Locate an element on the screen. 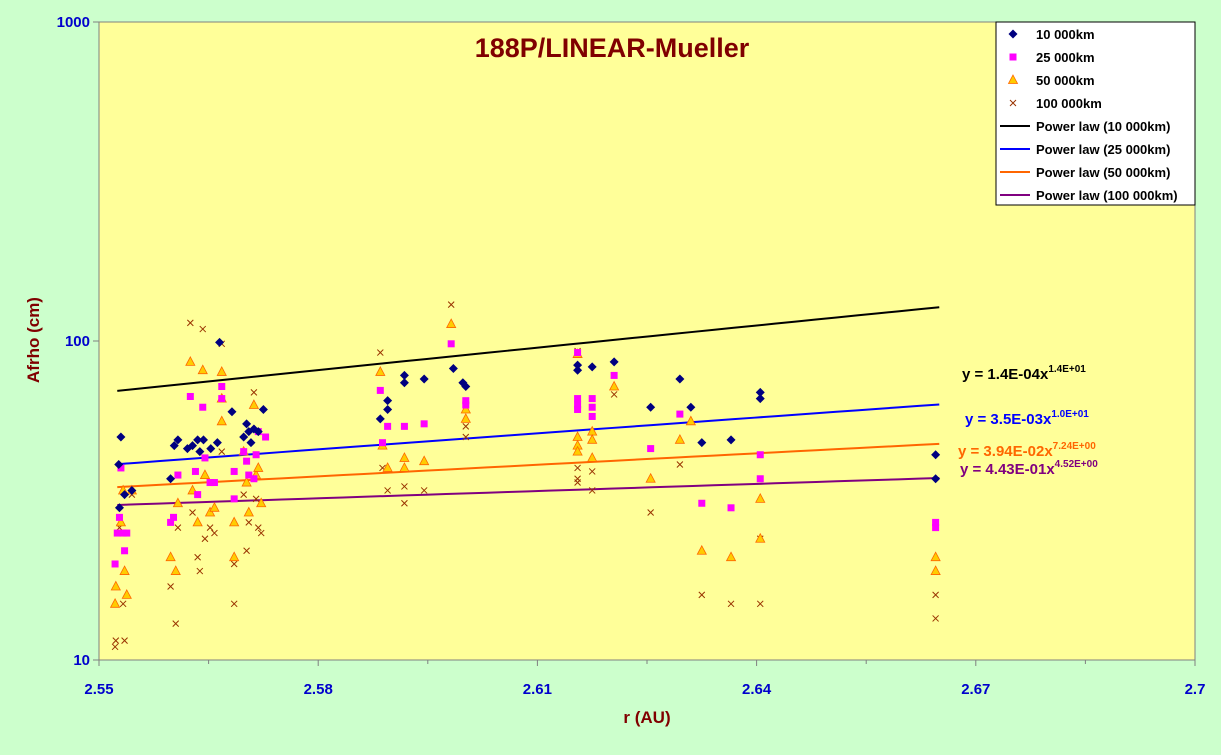 Image resolution: width=1221 pixels, height=755 pixels. x-tick-label: 2.58 is located at coordinates (318, 689).